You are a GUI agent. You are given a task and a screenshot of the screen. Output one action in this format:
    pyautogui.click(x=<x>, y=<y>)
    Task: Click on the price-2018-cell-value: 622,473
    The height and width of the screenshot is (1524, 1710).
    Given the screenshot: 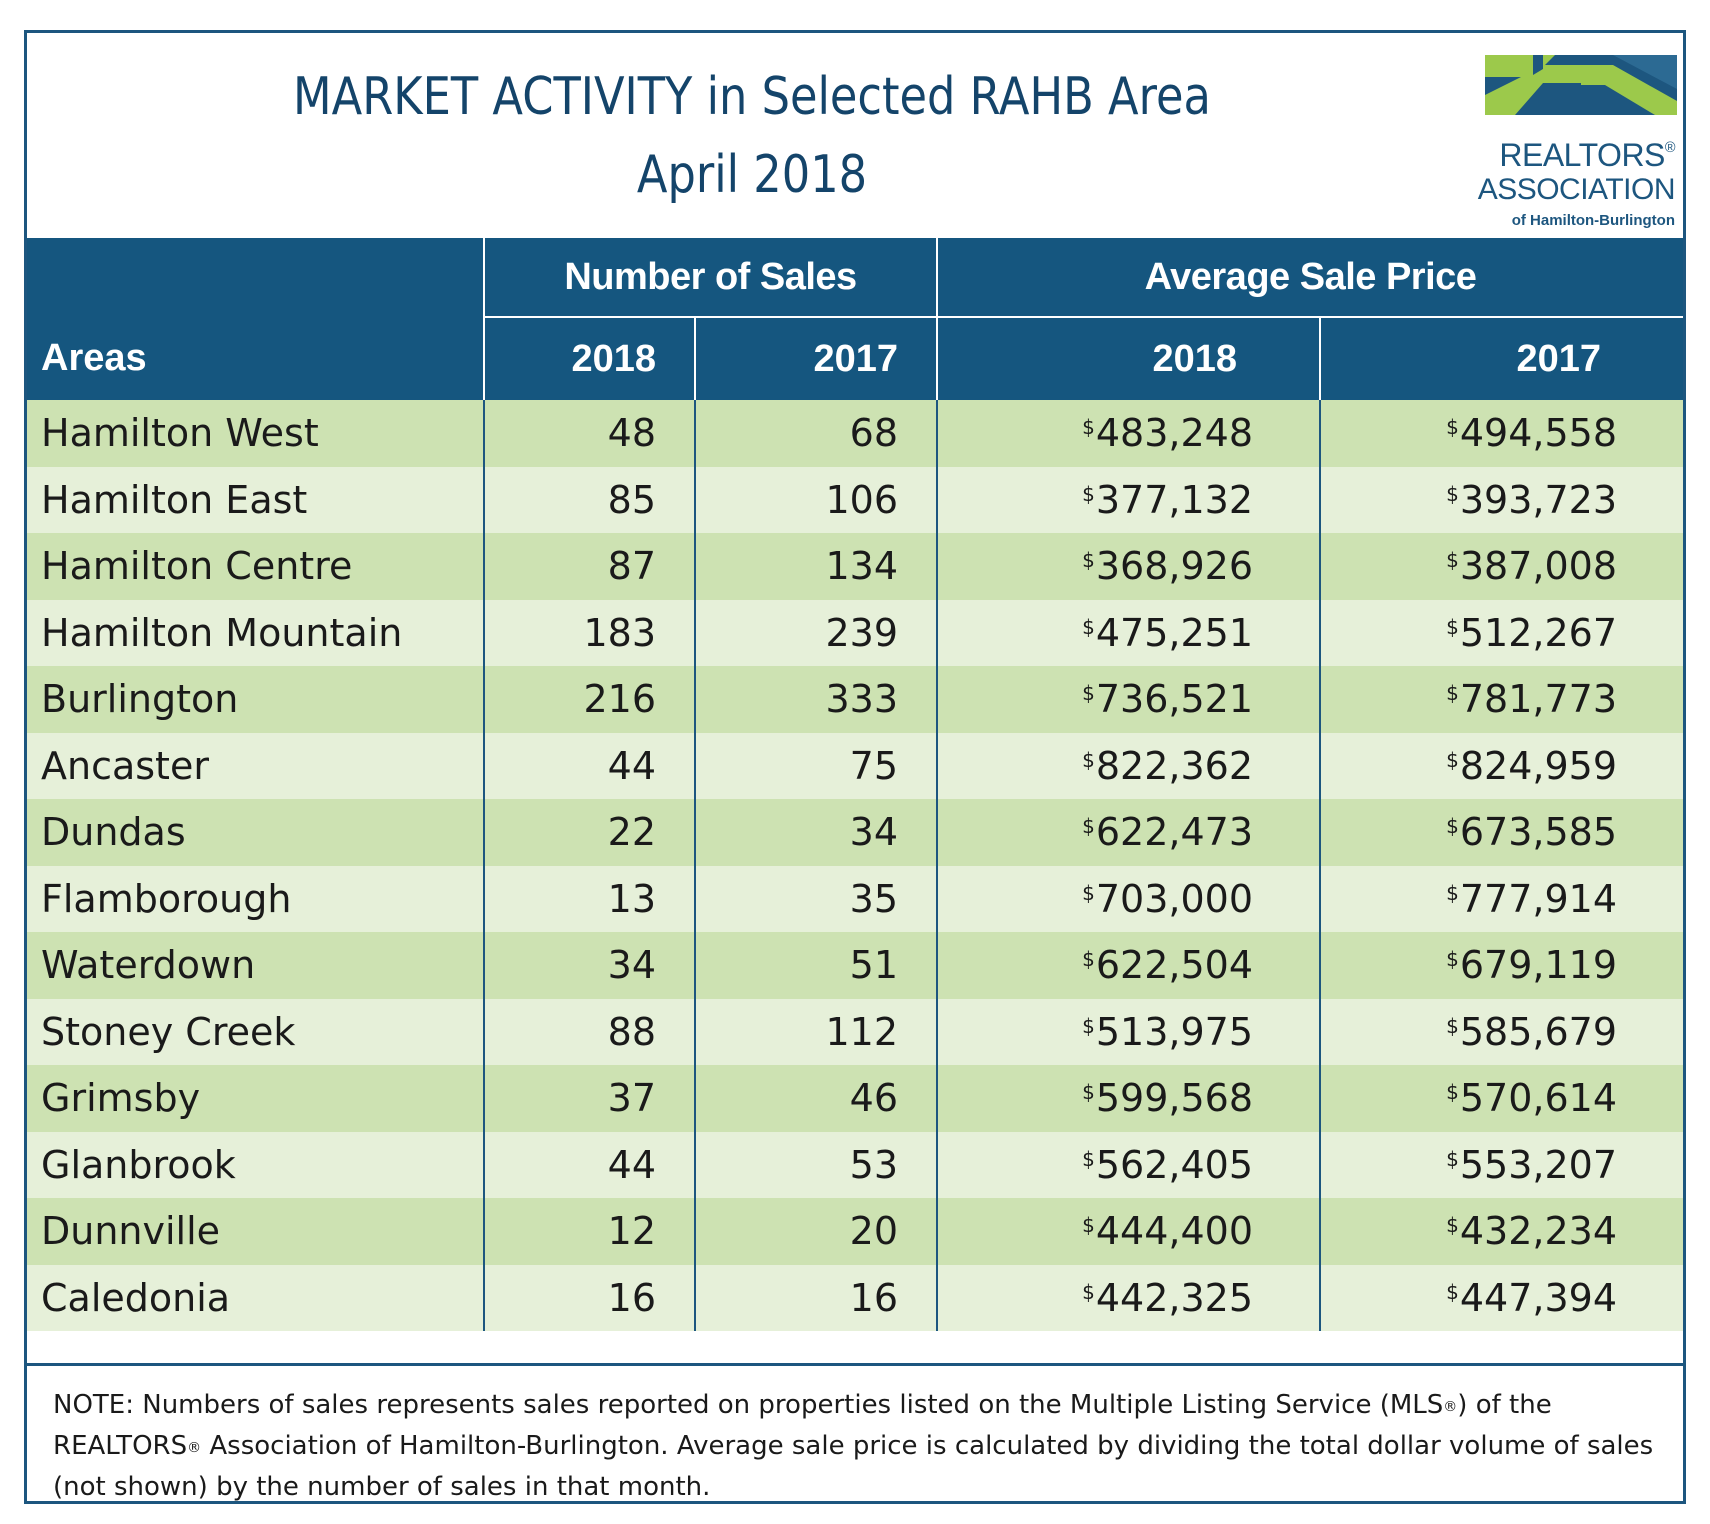 What is the action you would take?
    pyautogui.click(x=1174, y=832)
    